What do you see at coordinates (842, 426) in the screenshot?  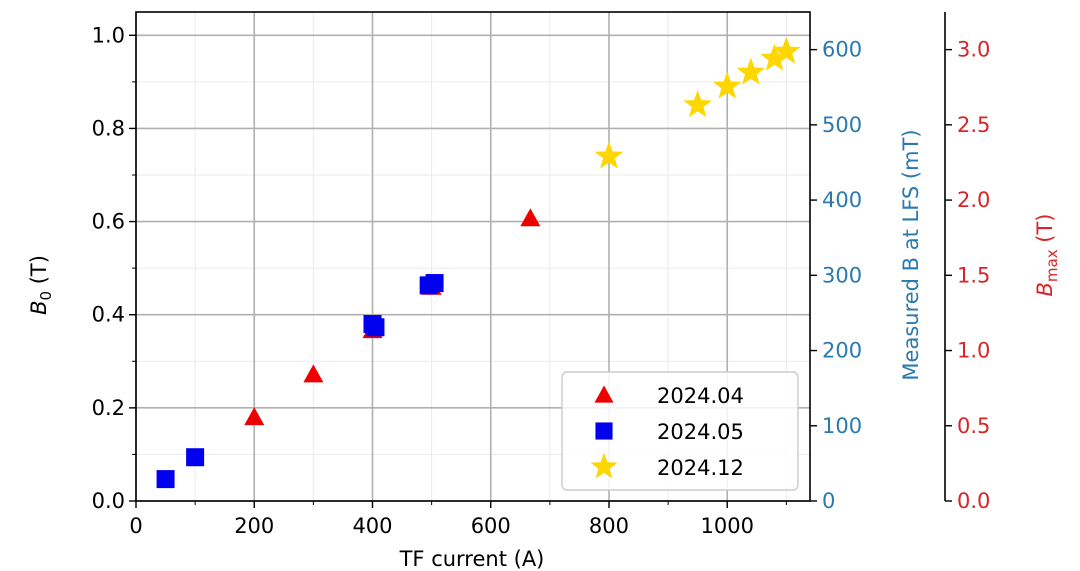 I see `tick-label: 100` at bounding box center [842, 426].